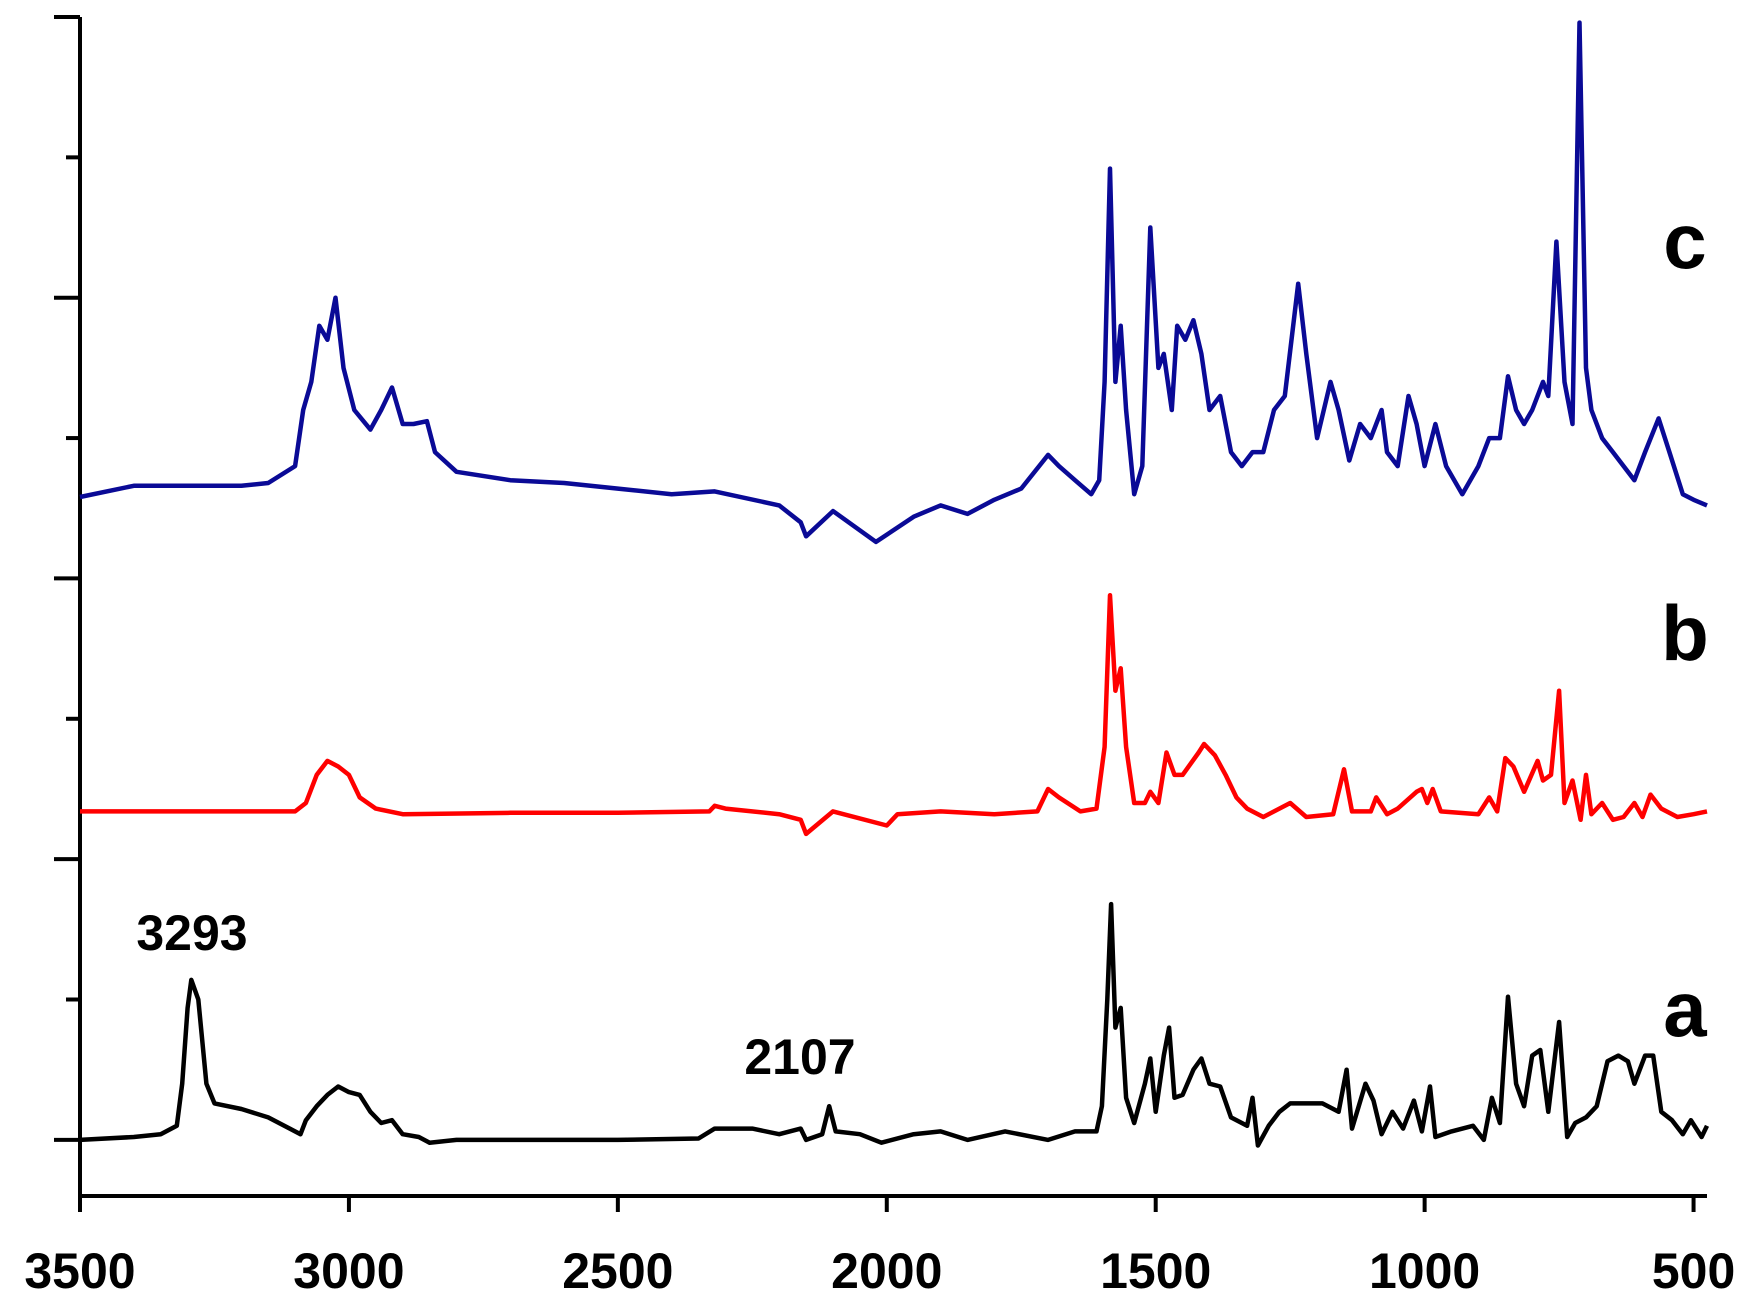  I want to click on series-label: c, so click(1684, 241).